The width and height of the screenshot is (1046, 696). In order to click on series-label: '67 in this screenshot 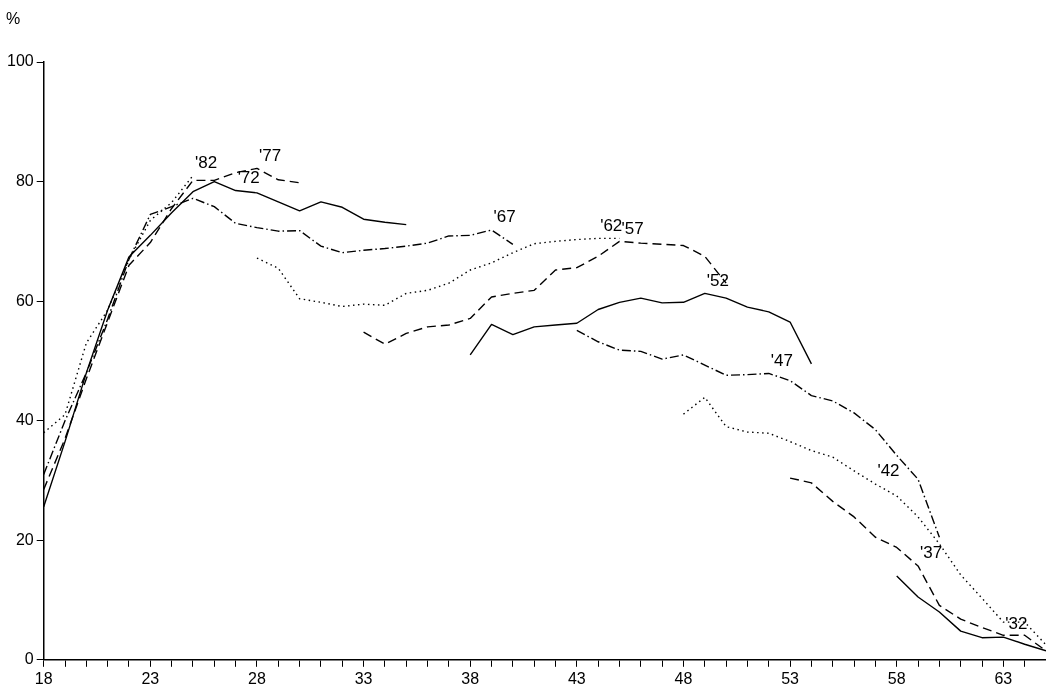, I will do `click(504, 217)`.